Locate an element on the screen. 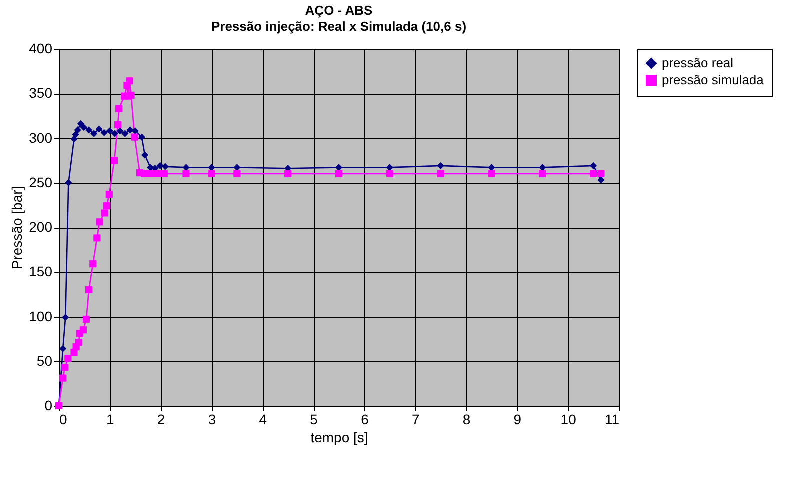 The width and height of the screenshot is (790, 495). x-tick-label: 10 is located at coordinates (568, 420).